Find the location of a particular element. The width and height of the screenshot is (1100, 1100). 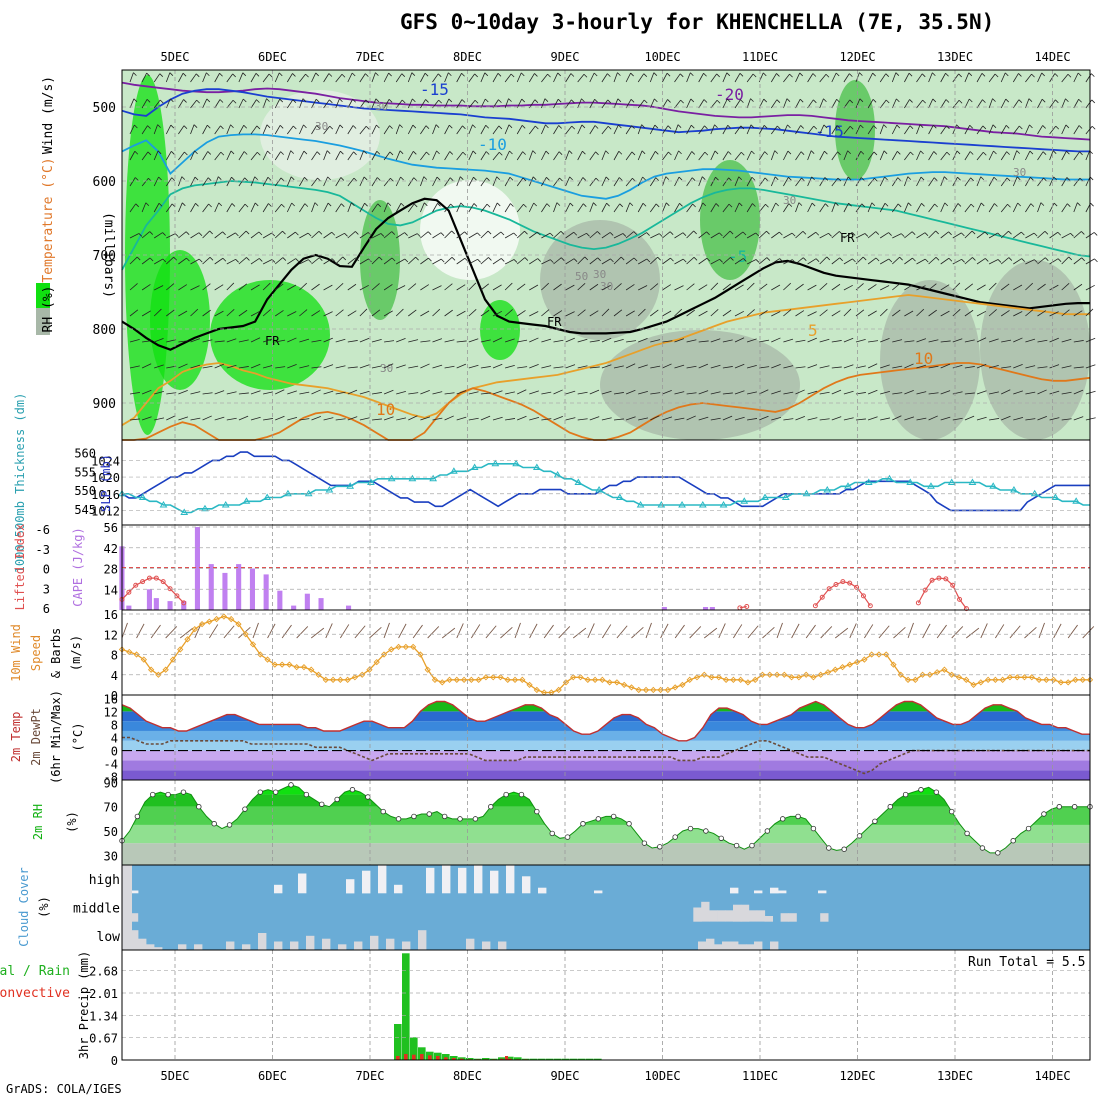

cloud-level-label: low is located at coordinates (109, 937).